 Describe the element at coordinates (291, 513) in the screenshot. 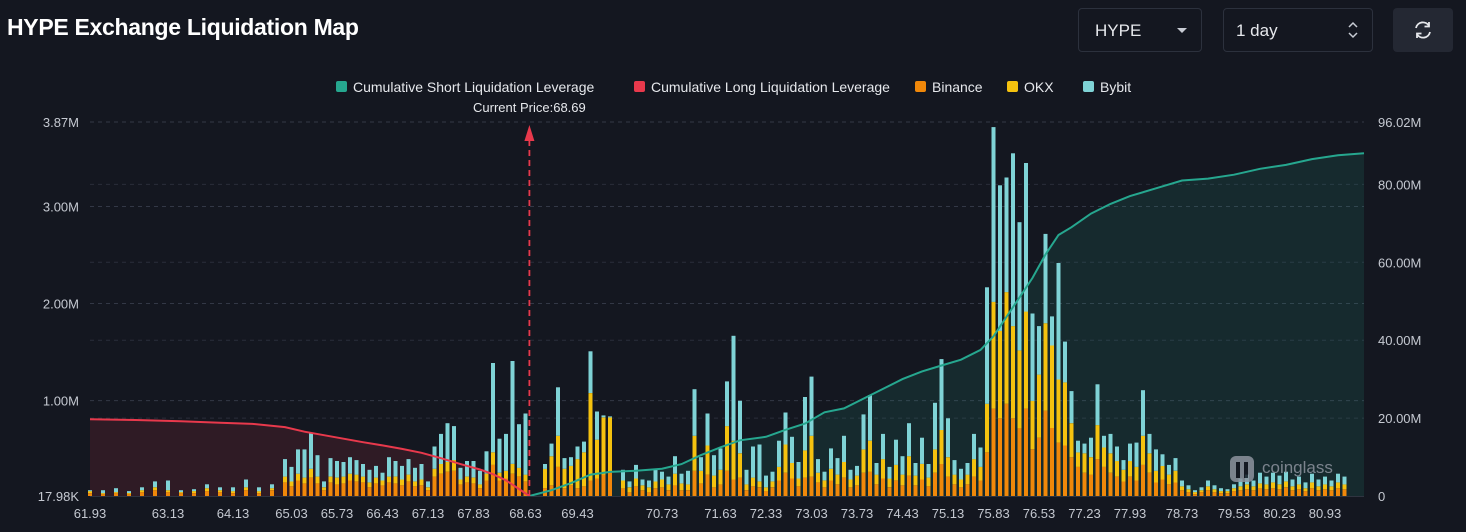

I see `x-tick: 65.03` at that location.